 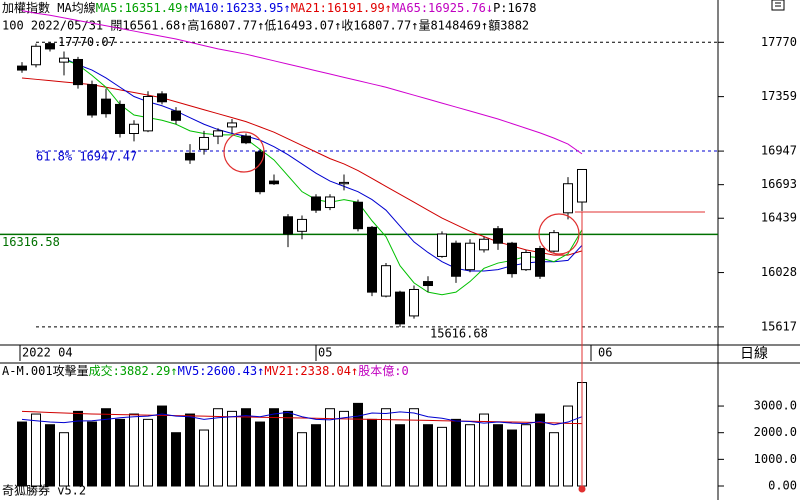 What do you see at coordinates (49, 7) in the screenshot?
I see `header-item: 加權指數 MA均線` at bounding box center [49, 7].